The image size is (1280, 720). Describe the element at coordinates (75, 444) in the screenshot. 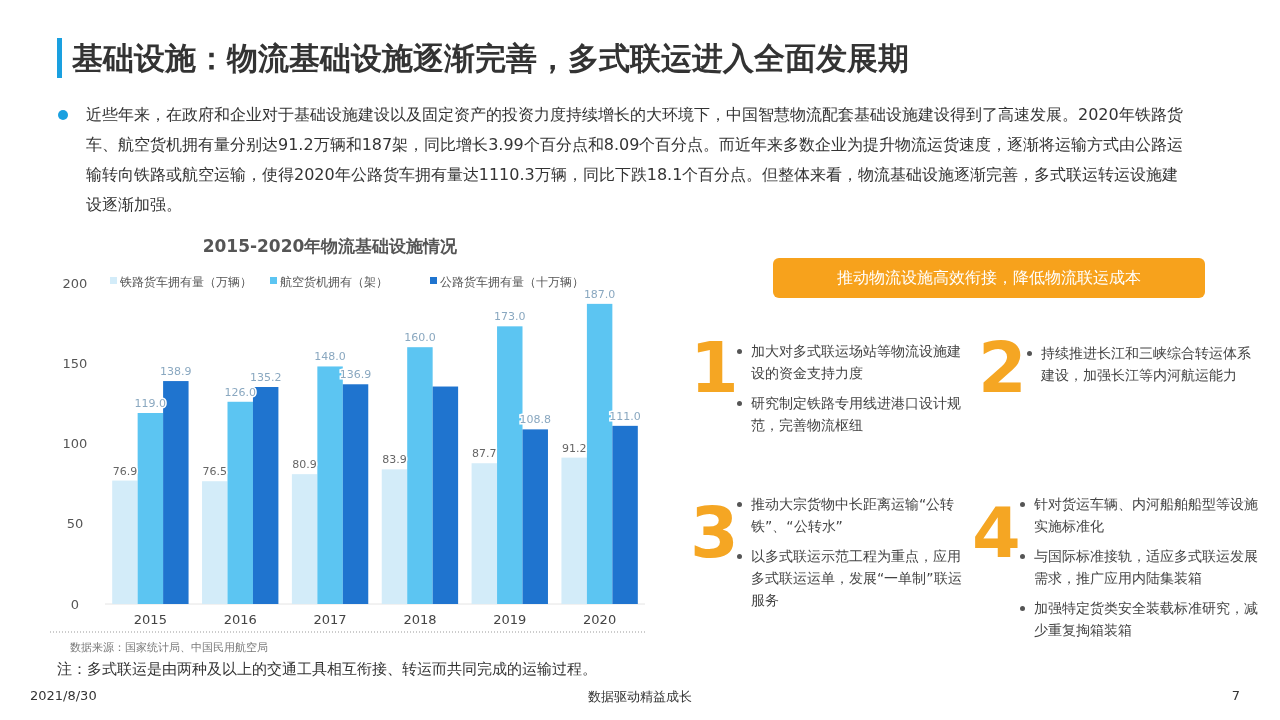

I see `y-tick-label: 100` at that location.